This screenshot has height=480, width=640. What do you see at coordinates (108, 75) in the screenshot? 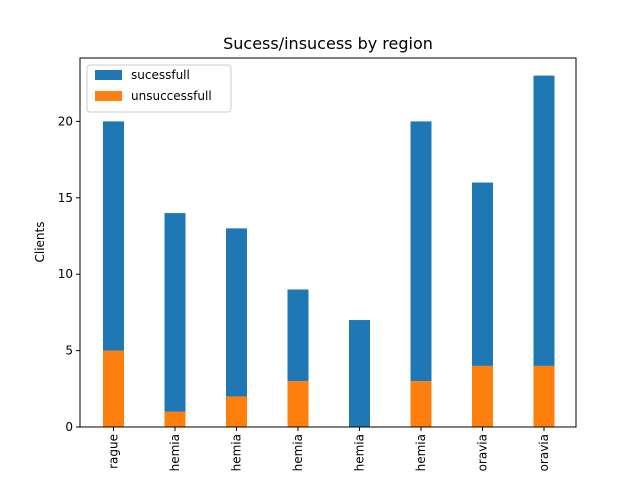
I see `legend-swatch-sucessfull` at bounding box center [108, 75].